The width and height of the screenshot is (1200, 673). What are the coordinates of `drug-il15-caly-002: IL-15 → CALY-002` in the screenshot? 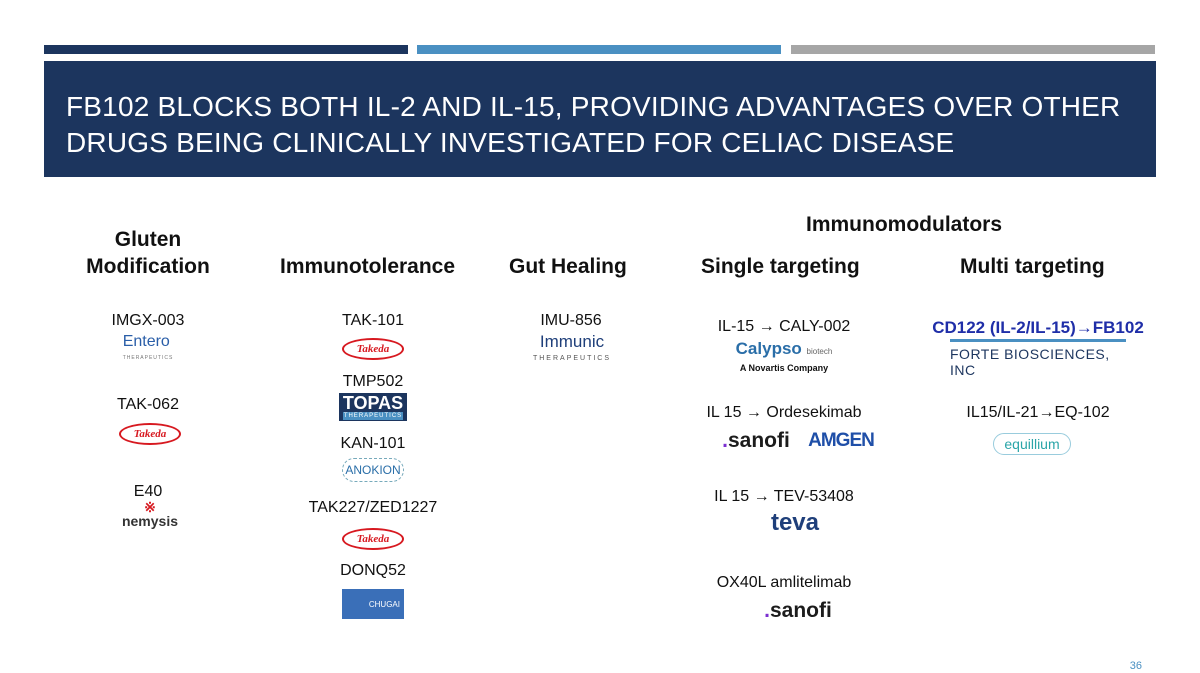 It's located at (784, 326).